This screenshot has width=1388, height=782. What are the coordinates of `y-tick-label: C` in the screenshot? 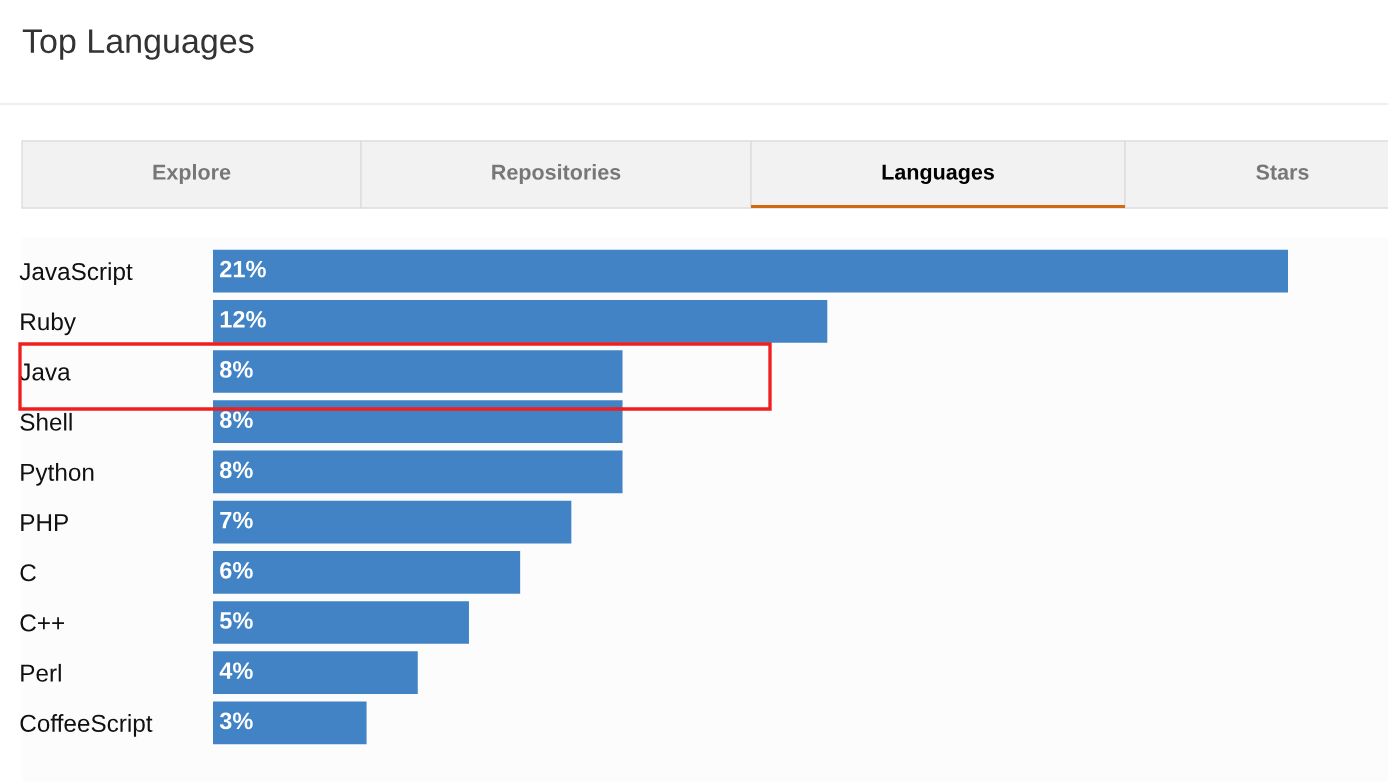 It's located at (28, 573).